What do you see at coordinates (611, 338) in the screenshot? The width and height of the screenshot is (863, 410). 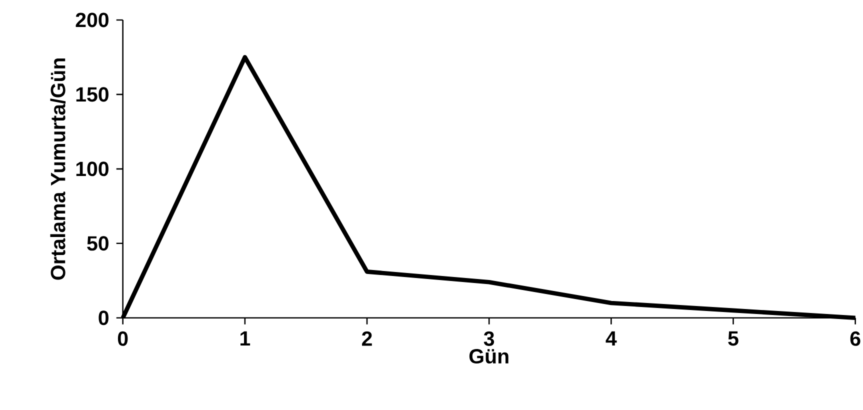 I see `x-tick-label: 4` at bounding box center [611, 338].